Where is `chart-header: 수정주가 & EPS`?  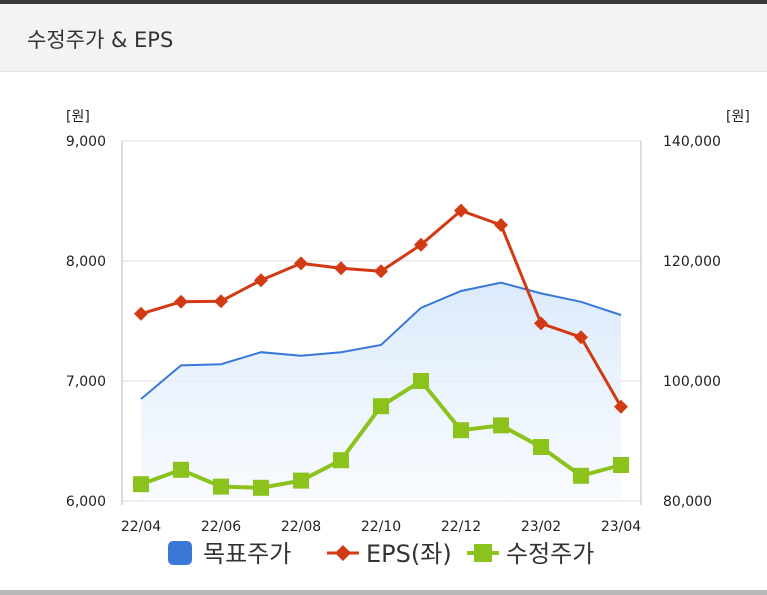 chart-header: 수정주가 & EPS is located at coordinates (383, 38).